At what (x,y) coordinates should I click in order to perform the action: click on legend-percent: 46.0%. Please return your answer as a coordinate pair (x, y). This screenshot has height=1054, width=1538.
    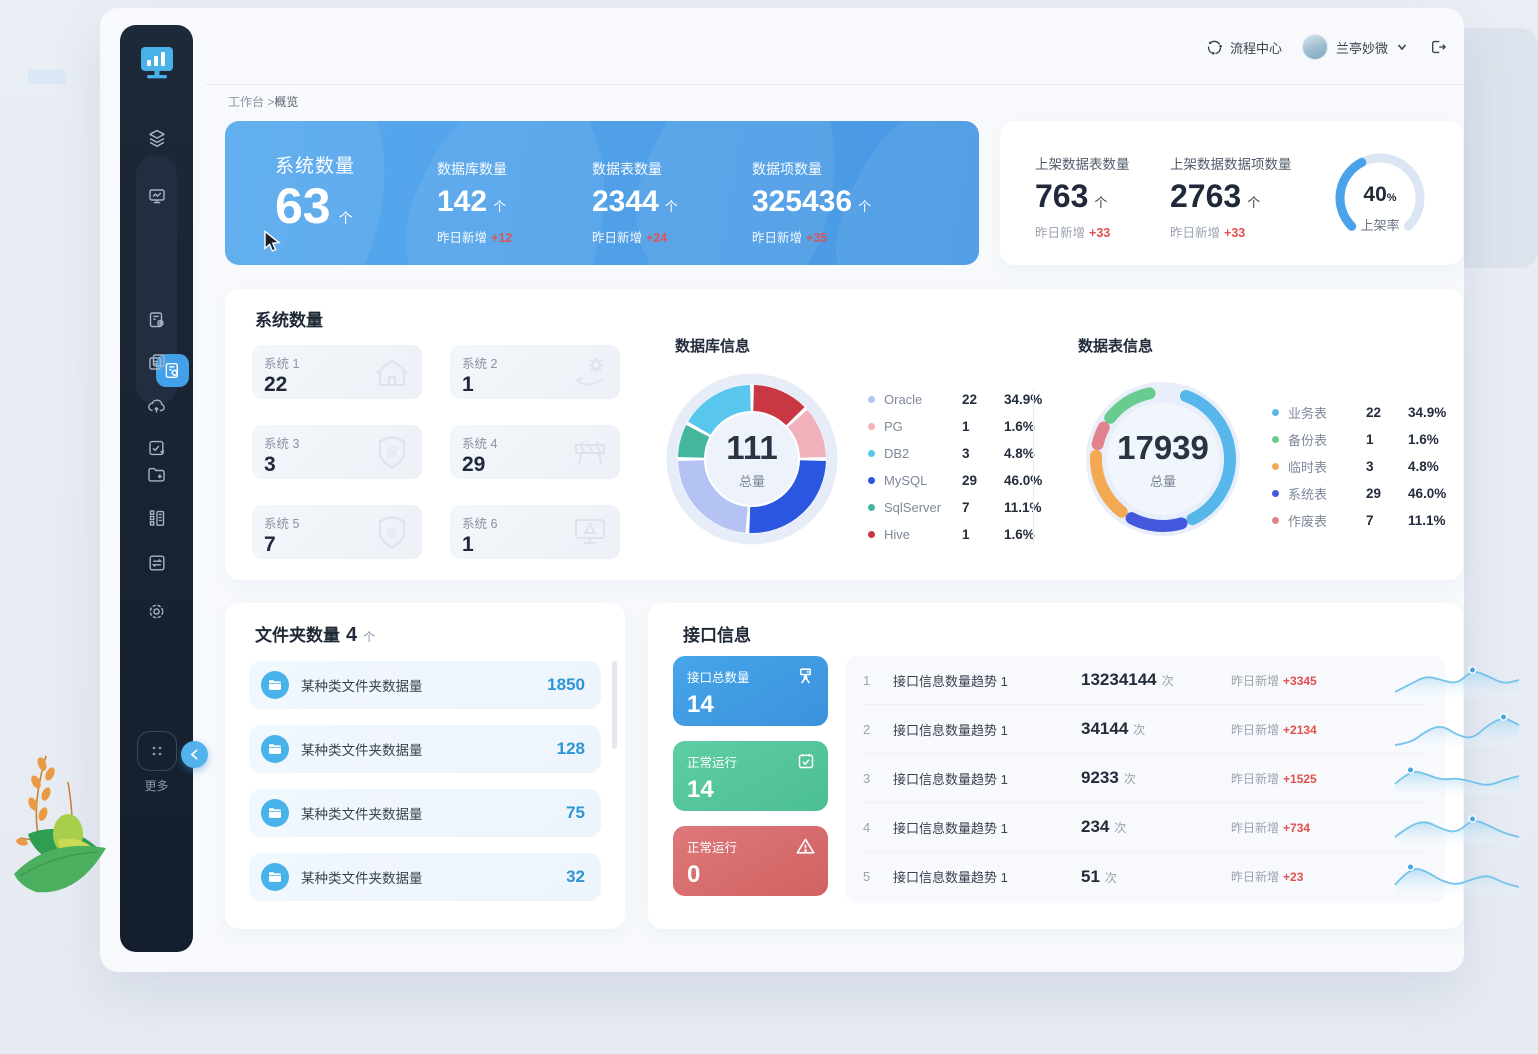
    Looking at the image, I should click on (1023, 480).